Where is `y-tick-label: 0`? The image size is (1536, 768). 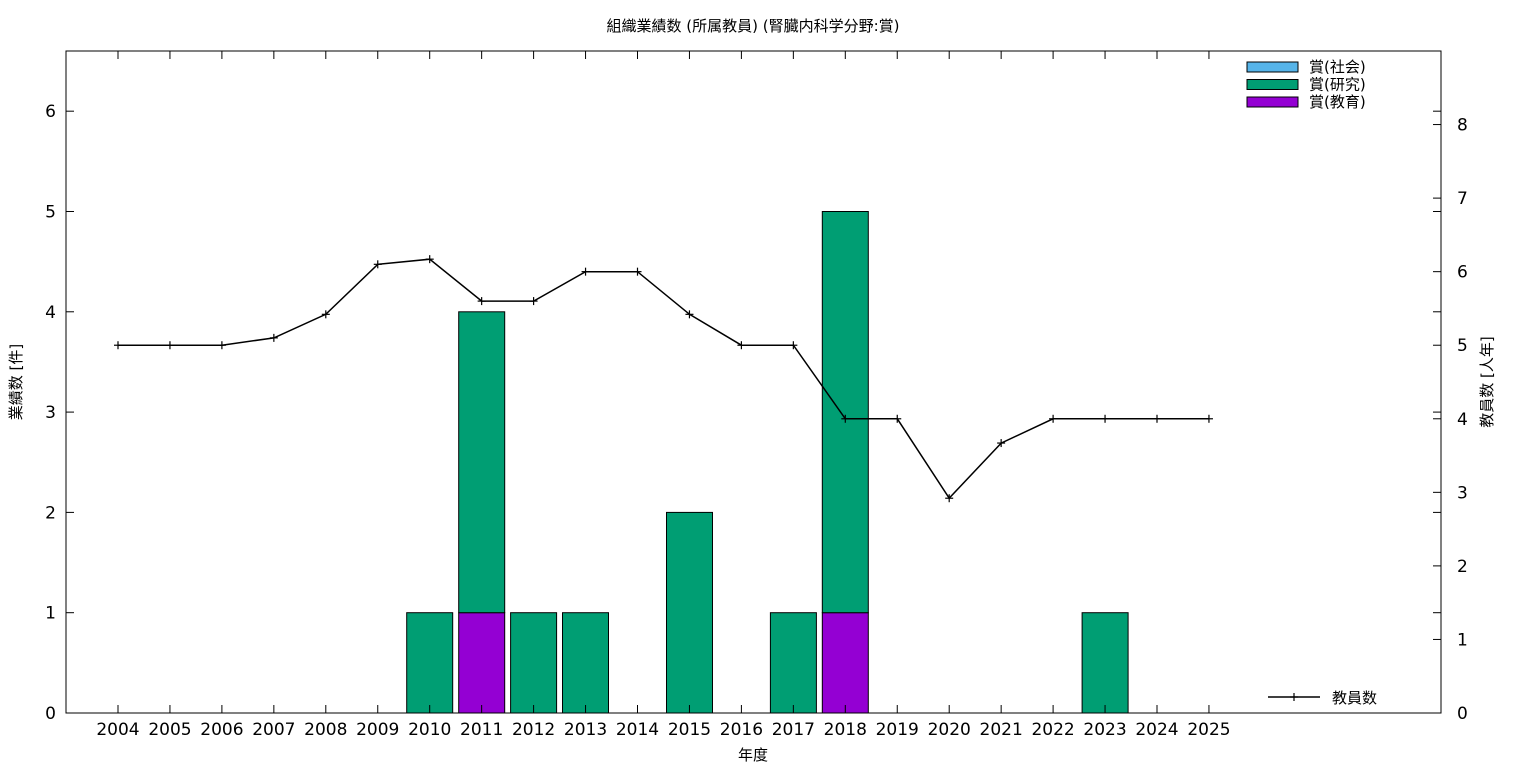 y-tick-label: 0 is located at coordinates (50, 714).